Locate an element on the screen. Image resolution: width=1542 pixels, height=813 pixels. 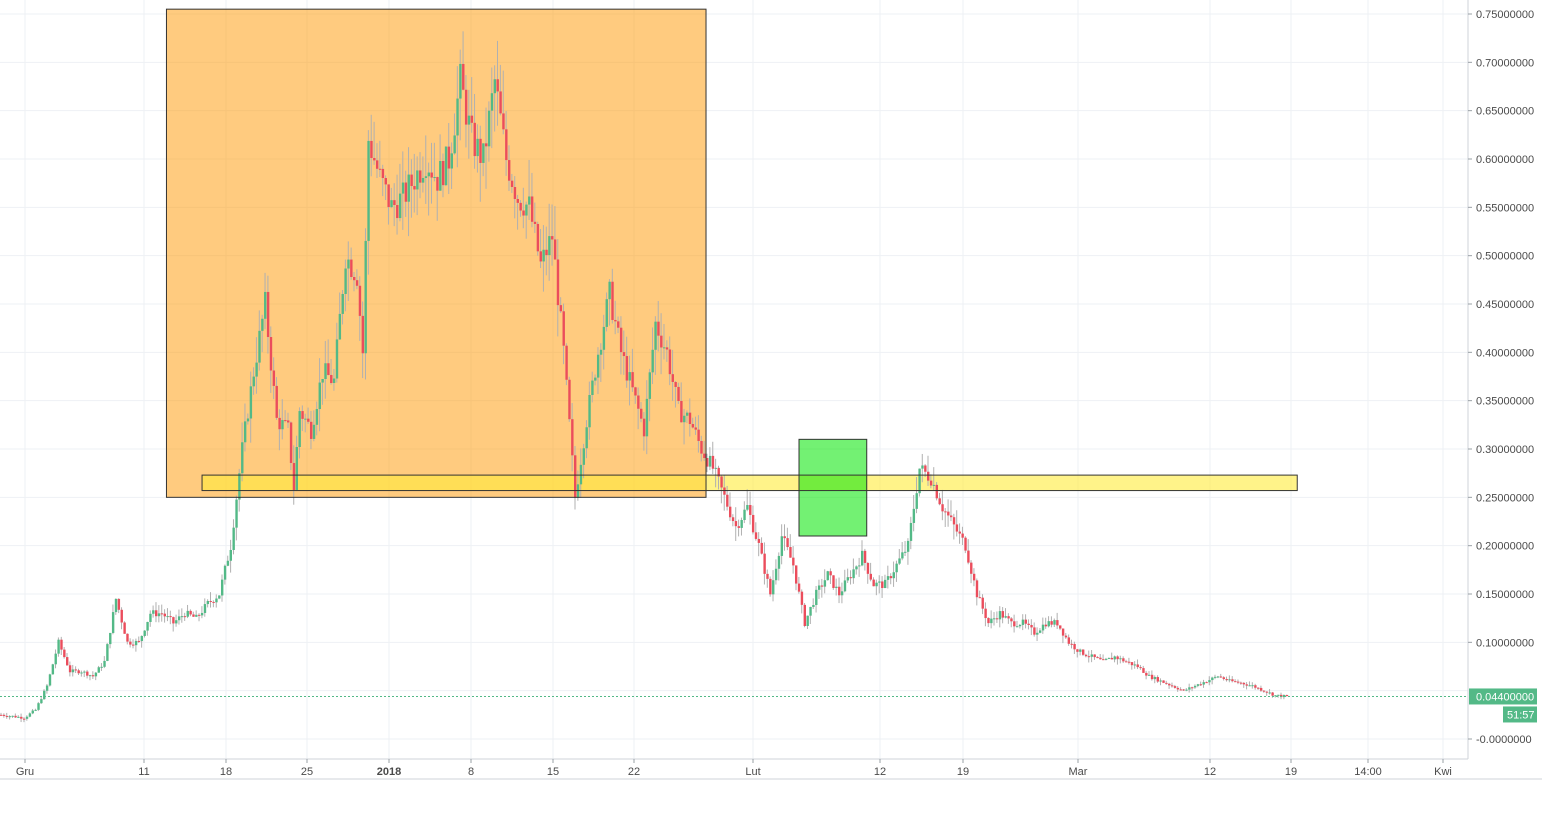
time-tick-label: Kwi is located at coordinates (1443, 772).